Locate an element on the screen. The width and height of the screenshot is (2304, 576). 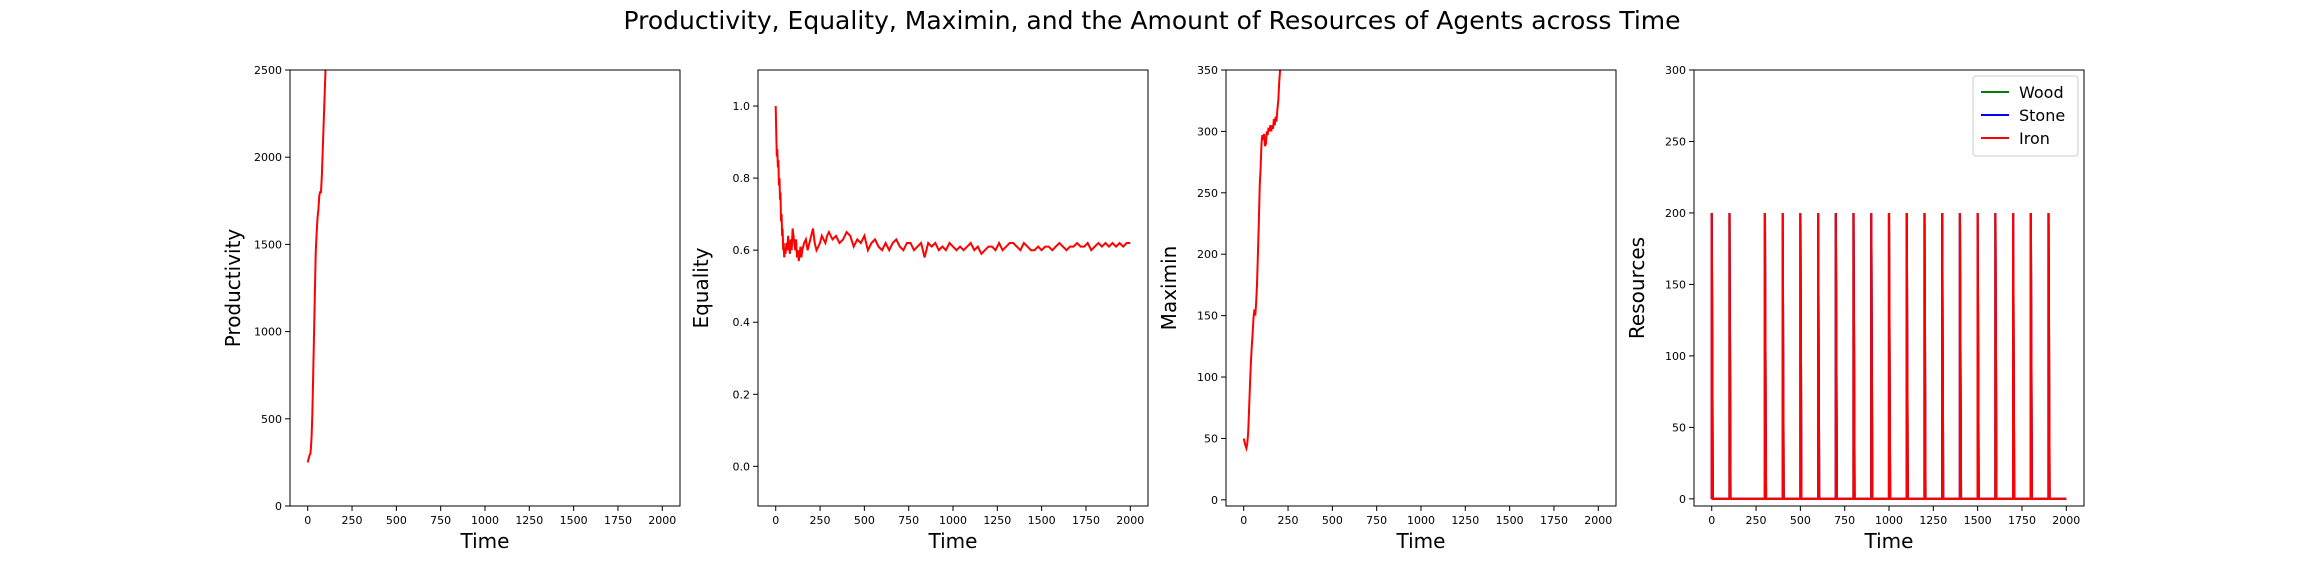
y-axis-label: Maximin is located at coordinates (1169, 288).